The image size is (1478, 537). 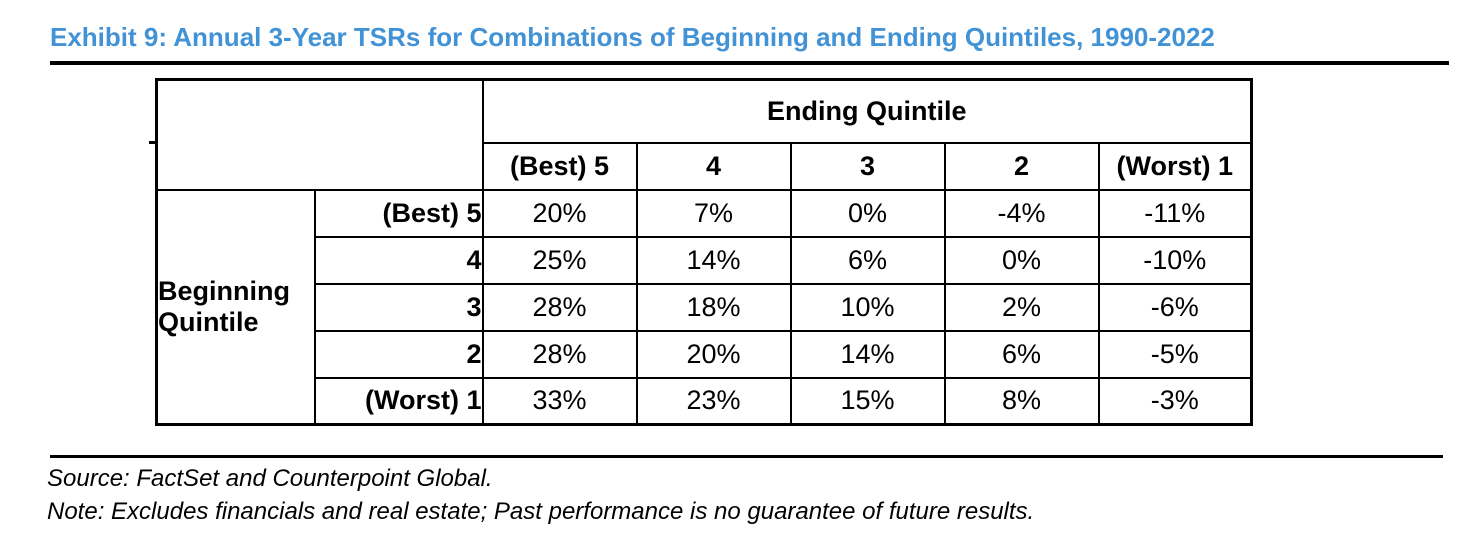 What do you see at coordinates (398, 354) in the screenshot?
I see `row-label-2: 2` at bounding box center [398, 354].